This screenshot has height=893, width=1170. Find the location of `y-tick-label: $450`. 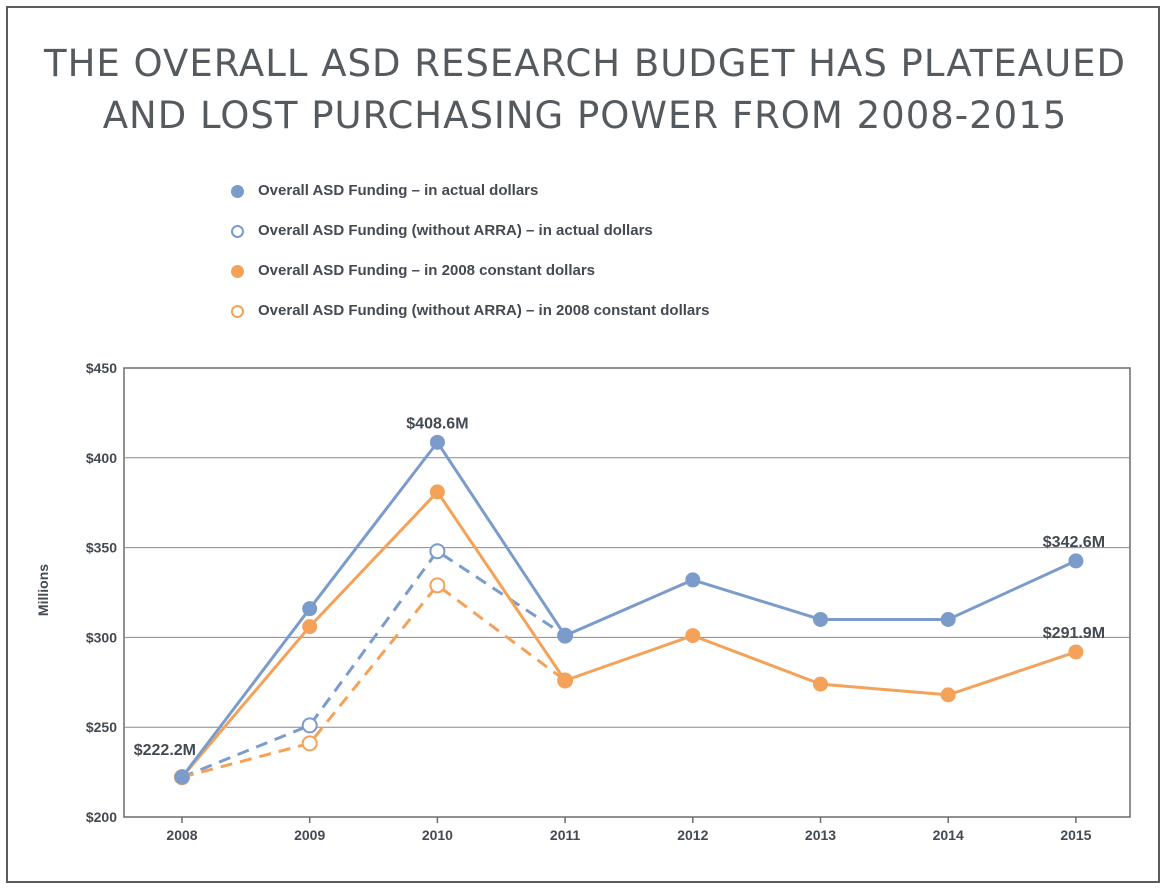

y-tick-label: $450 is located at coordinates (101, 368).